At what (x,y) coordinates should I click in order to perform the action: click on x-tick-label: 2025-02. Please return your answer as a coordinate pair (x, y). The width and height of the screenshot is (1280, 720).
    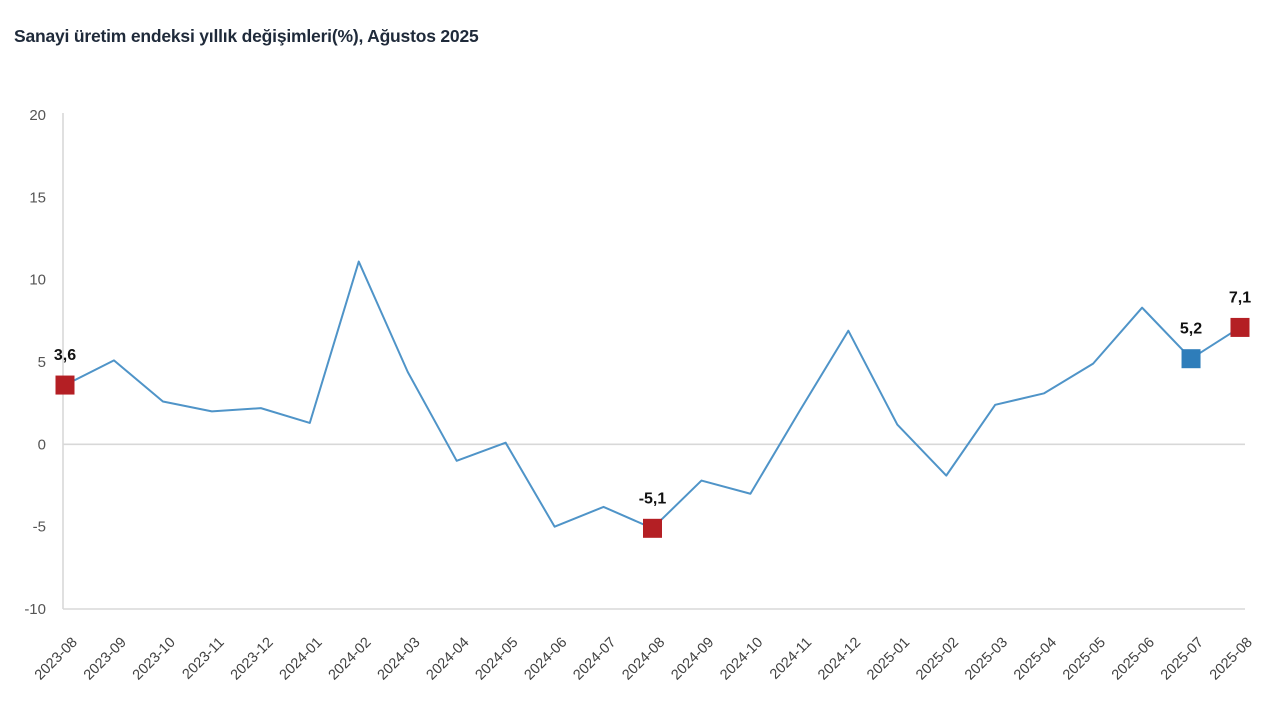
    Looking at the image, I should click on (937, 659).